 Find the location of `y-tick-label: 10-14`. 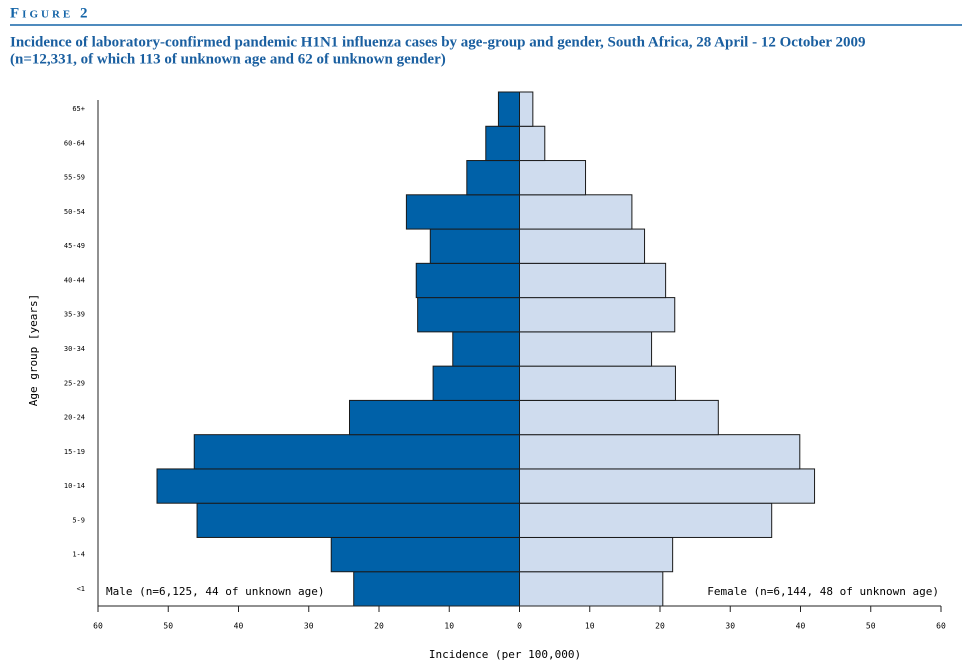

y-tick-label: 10-14 is located at coordinates (74, 486).